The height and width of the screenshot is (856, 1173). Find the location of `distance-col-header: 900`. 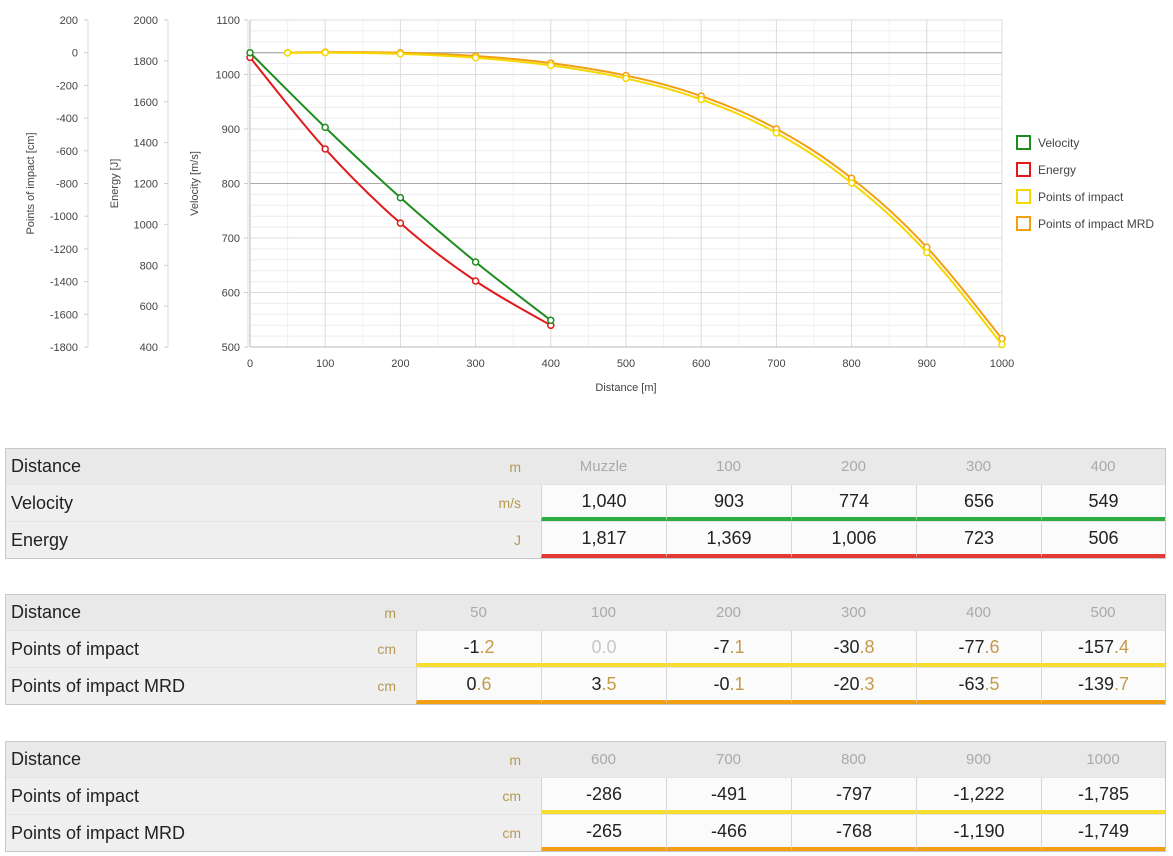

distance-col-header: 900 is located at coordinates (978, 759).